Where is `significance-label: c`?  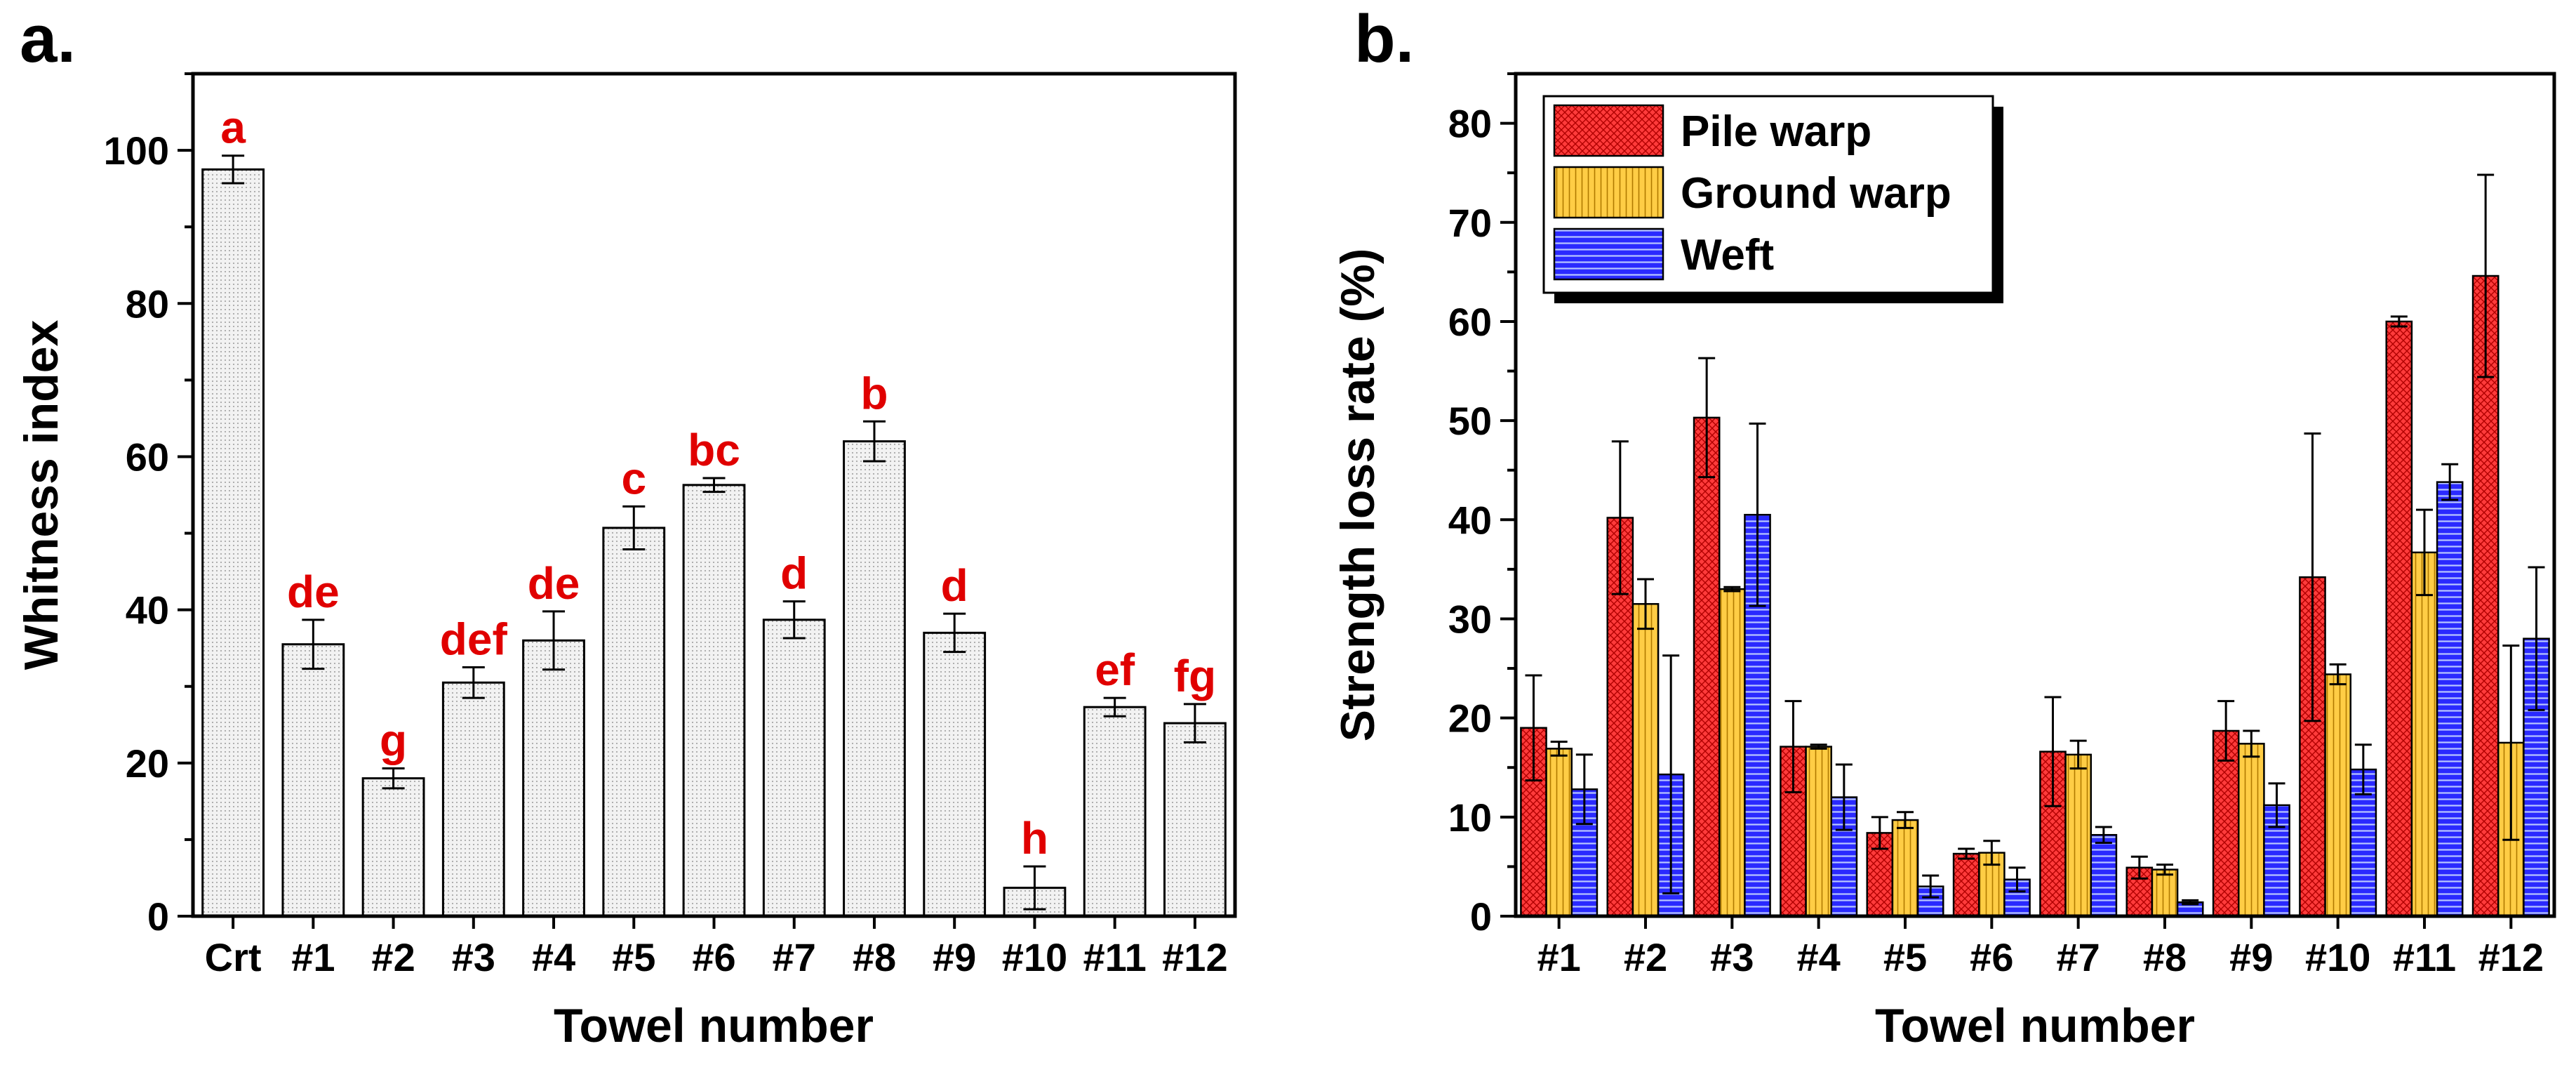
significance-label: c is located at coordinates (633, 478).